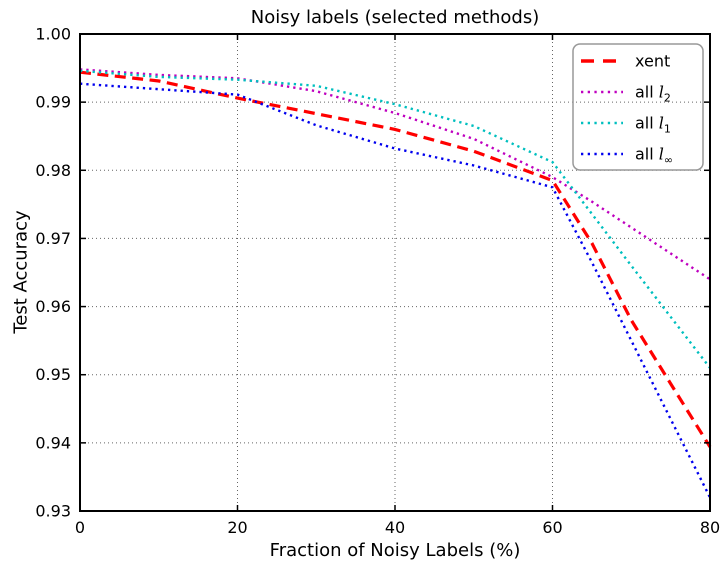  I want to click on y-tick-label: 0.93, so click(53, 511).